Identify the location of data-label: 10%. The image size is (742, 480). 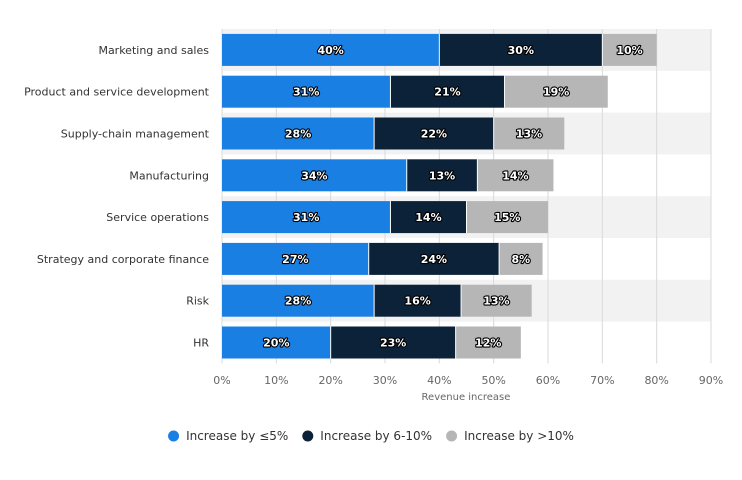
(629, 50).